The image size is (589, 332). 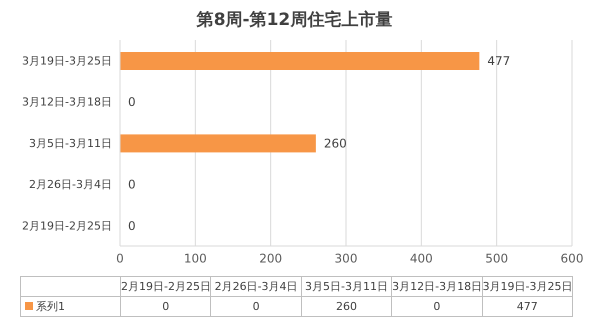 I want to click on y-tick-label: 3月19日-3月25日, so click(x=67, y=61).